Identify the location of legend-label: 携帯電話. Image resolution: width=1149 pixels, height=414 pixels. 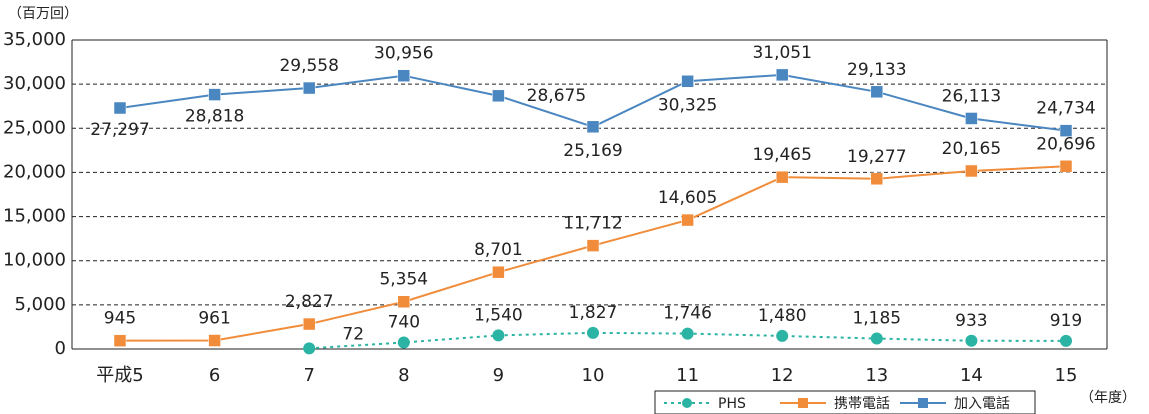
(862, 403).